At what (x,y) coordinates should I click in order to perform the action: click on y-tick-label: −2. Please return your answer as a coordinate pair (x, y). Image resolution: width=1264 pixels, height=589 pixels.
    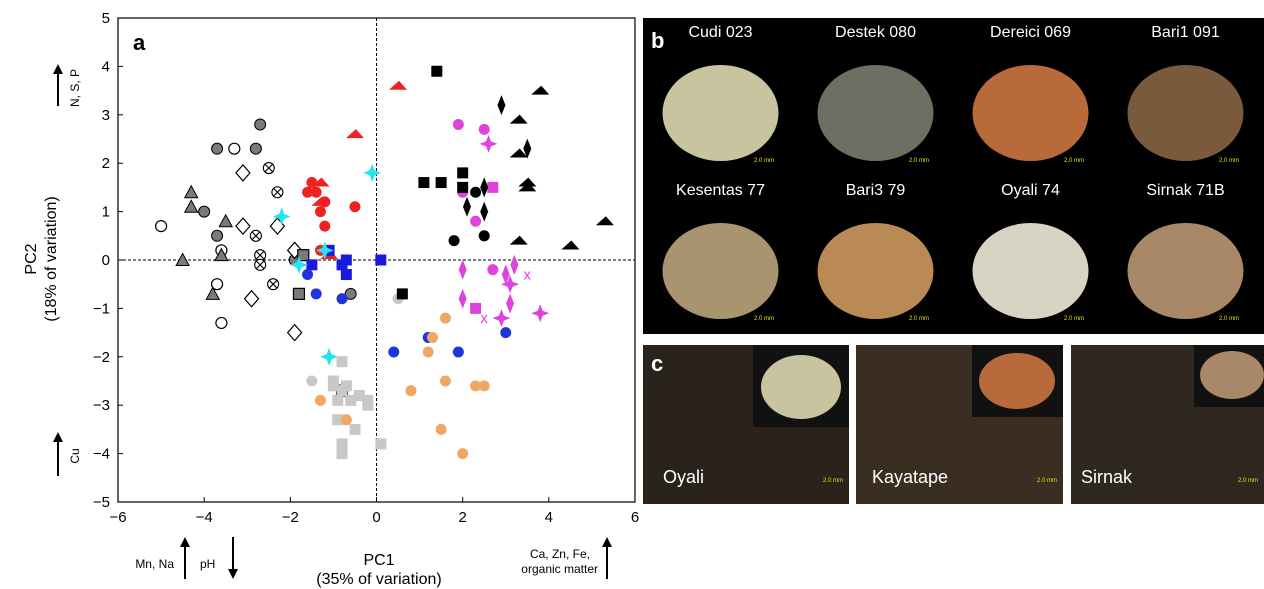
    Looking at the image, I should click on (101, 357).